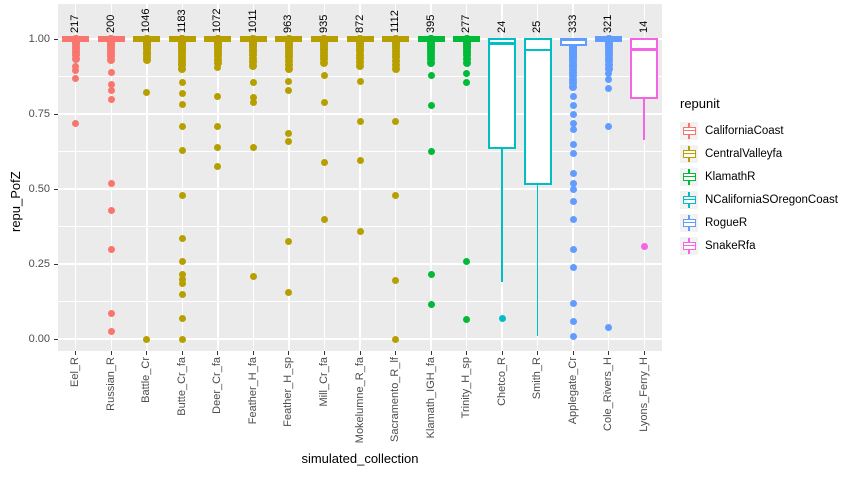  Describe the element at coordinates (572, 391) in the screenshot. I see `x-tick-label: Applegate_Cr` at that location.